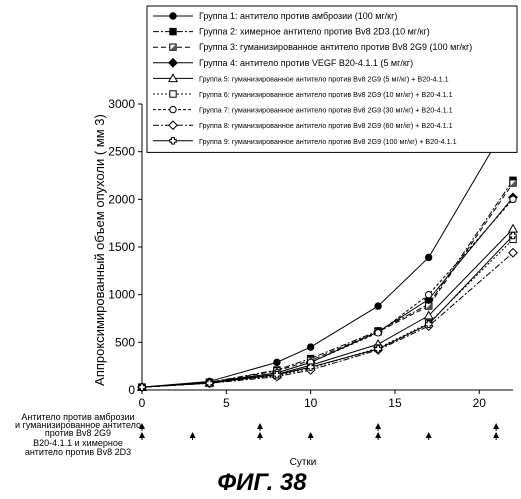 The width and height of the screenshot is (521, 499). What do you see at coordinates (395, 403) in the screenshot?
I see `x-tick-label: 15` at bounding box center [395, 403].